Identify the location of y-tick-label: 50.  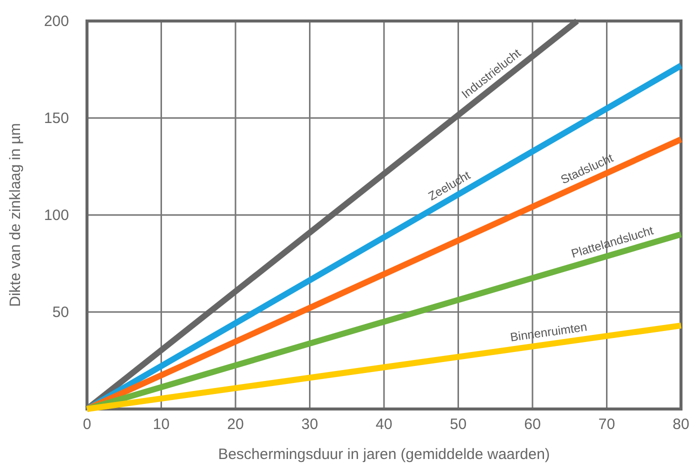
(60, 312).